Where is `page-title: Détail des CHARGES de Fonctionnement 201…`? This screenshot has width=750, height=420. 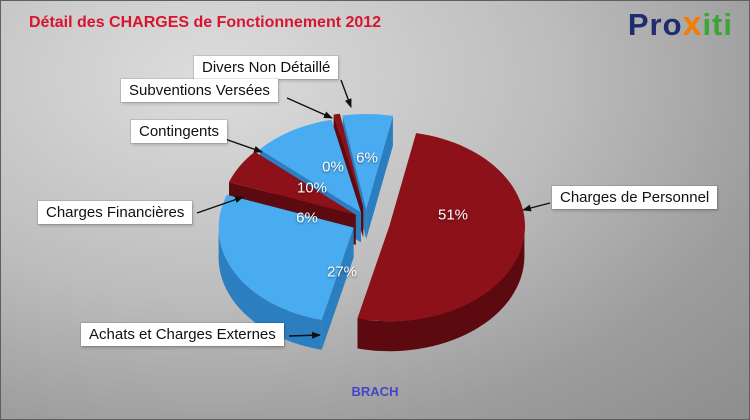
page-title: Détail des CHARGES de Fonctionnement 201… is located at coordinates (205, 22).